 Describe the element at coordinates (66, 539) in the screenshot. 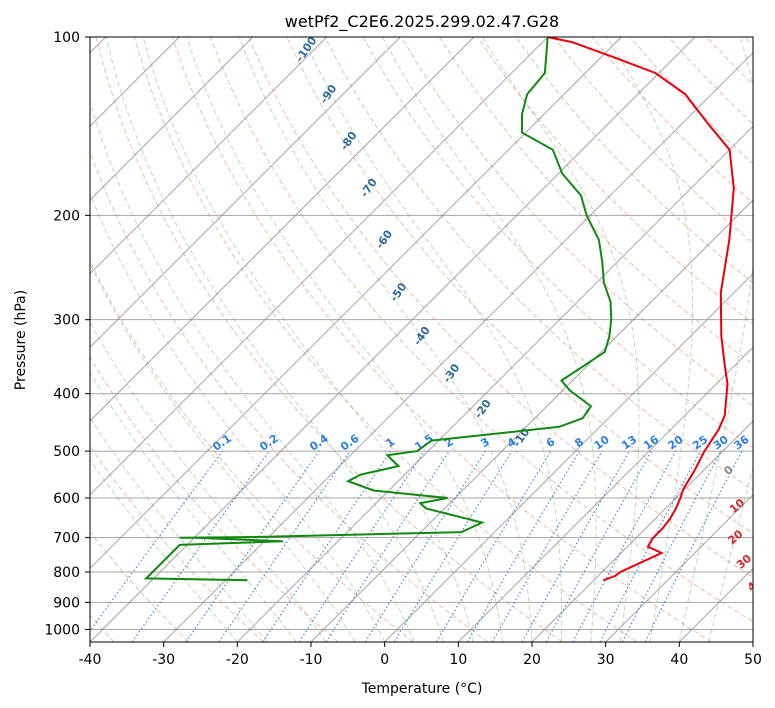

I see `y-tick-label: 700` at that location.